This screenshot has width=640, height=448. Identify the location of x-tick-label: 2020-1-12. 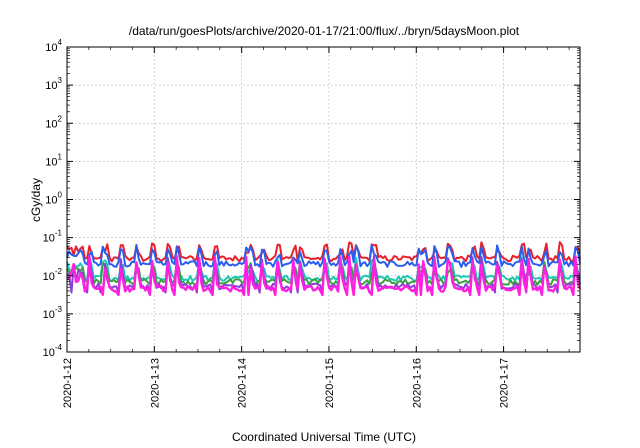
(68, 383).